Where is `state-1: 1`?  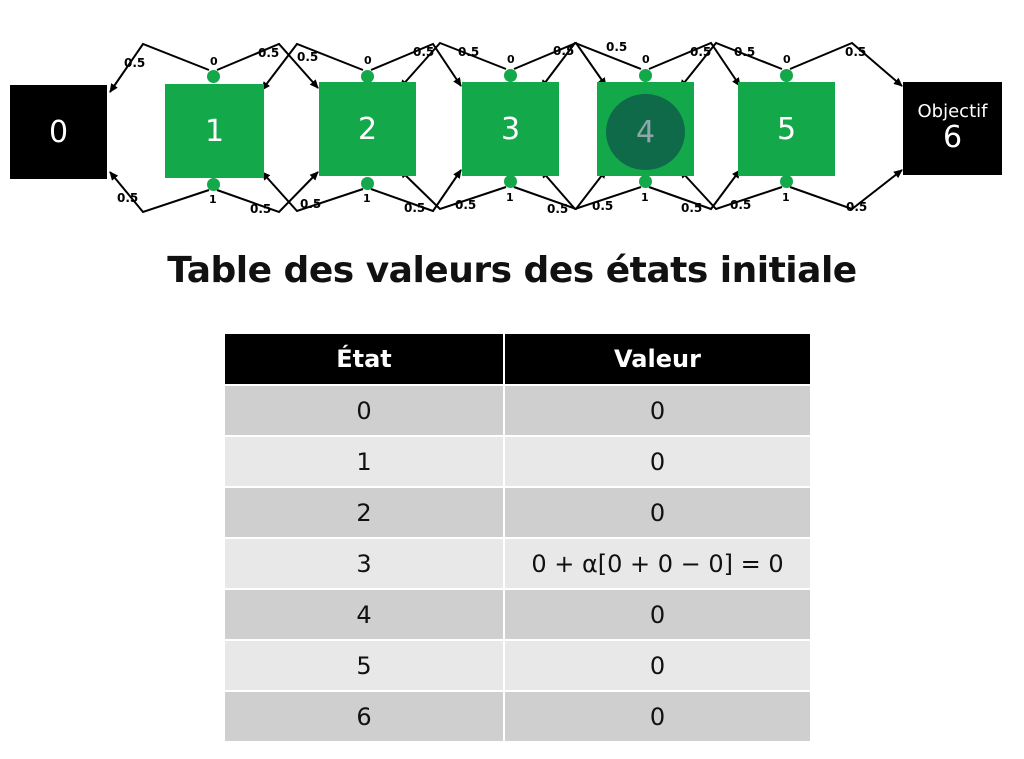 state-1: 1 is located at coordinates (214, 131).